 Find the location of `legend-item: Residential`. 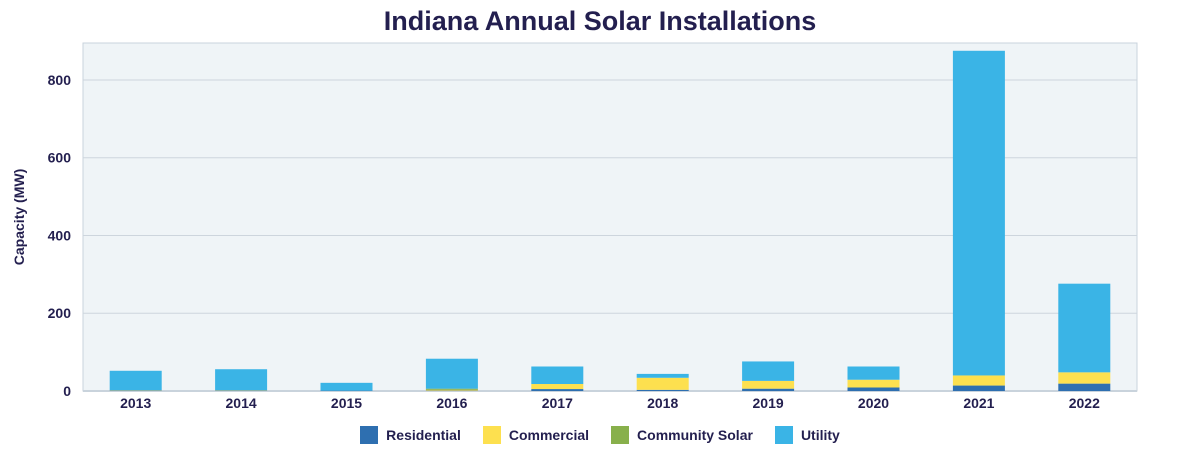

legend-item: Residential is located at coordinates (410, 435).